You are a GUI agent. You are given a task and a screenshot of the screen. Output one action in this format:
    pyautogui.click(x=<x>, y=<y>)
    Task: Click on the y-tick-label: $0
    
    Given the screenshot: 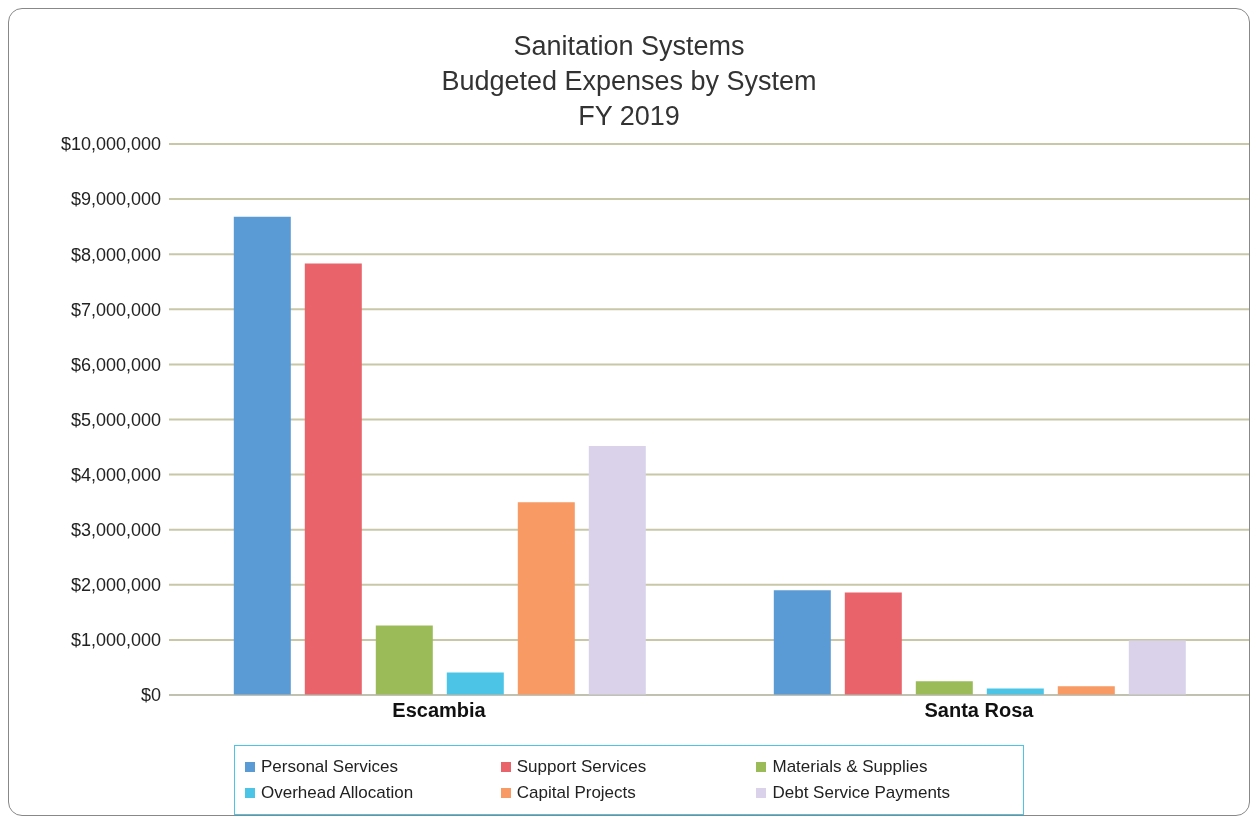 What is the action you would take?
    pyautogui.click(x=150, y=695)
    